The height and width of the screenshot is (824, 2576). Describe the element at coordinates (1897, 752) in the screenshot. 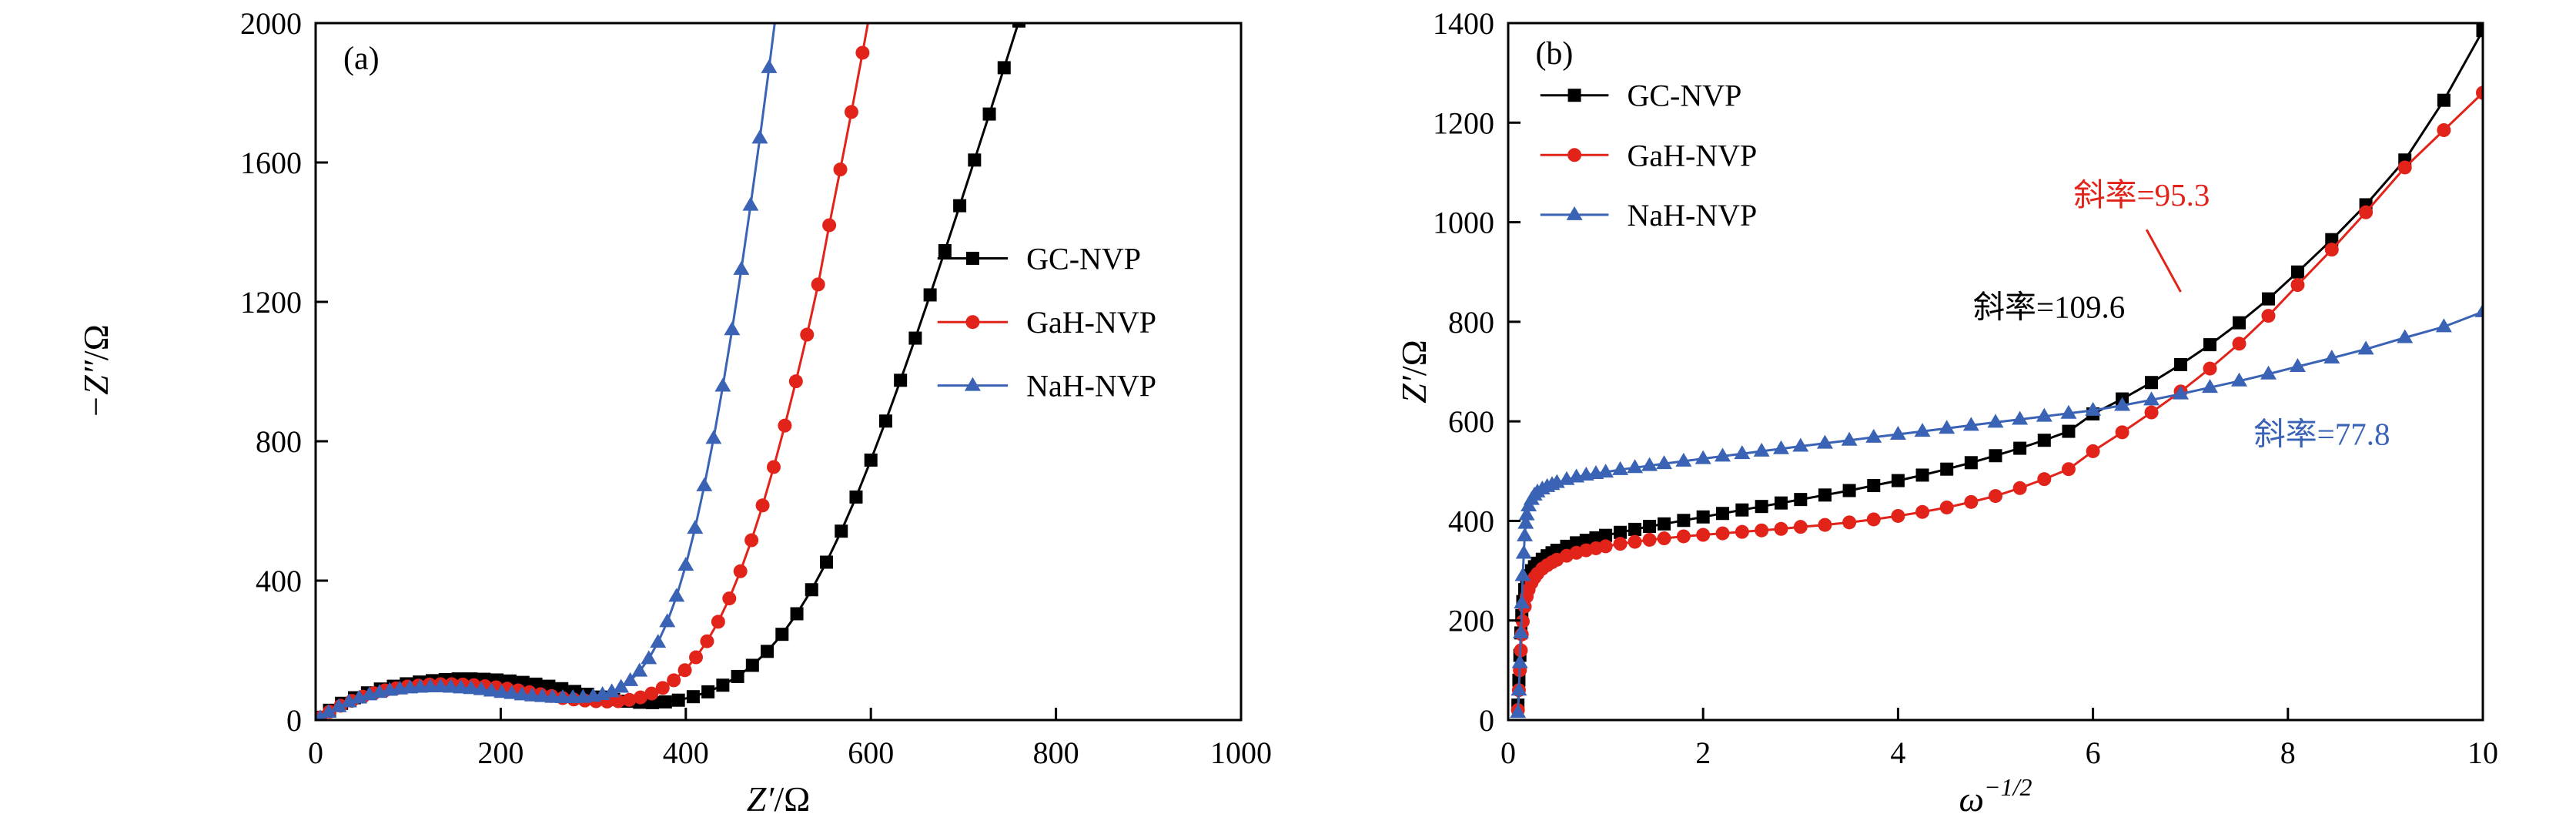

I see `x-tick-label: 4` at that location.